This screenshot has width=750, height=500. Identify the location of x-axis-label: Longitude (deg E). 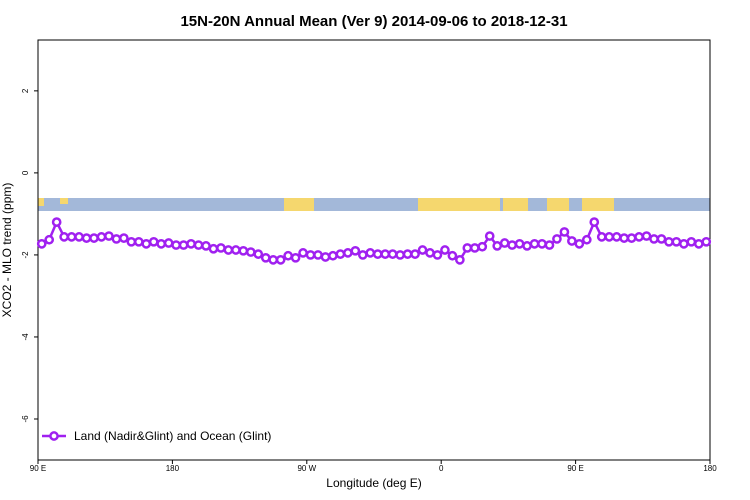
(373, 483).